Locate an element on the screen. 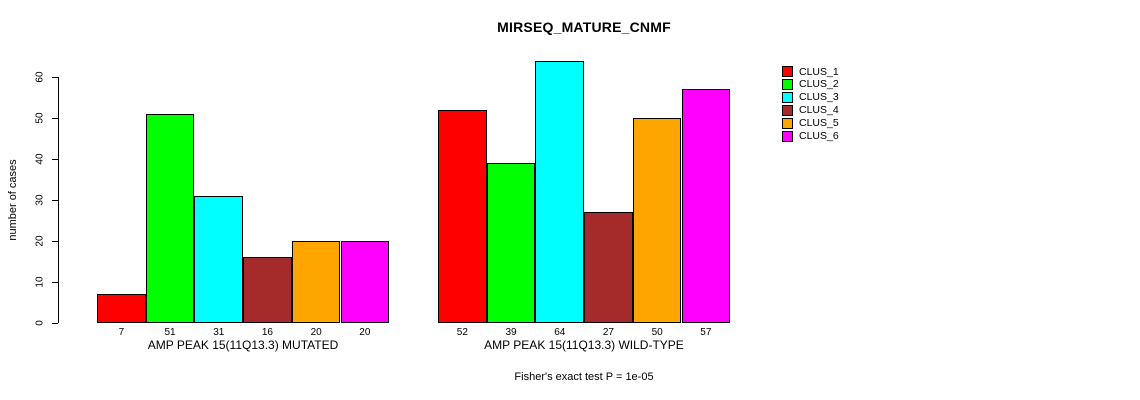  bar-clus_3-mutated is located at coordinates (219, 259).